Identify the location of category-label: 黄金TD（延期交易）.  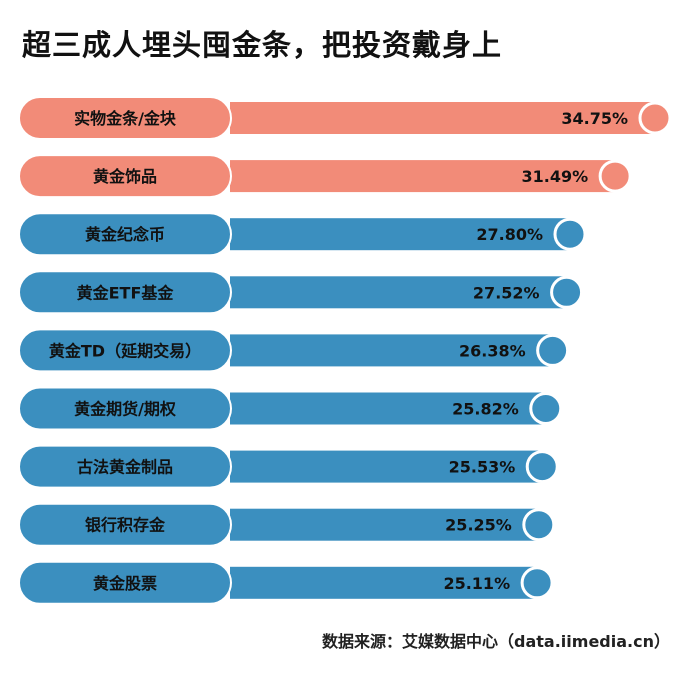
(125, 350).